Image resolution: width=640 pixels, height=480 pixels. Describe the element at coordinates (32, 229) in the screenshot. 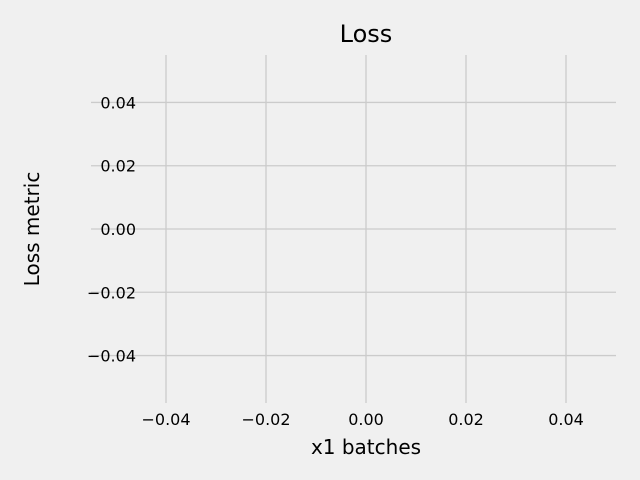

I see `y-axis-label: Loss metric` at that location.